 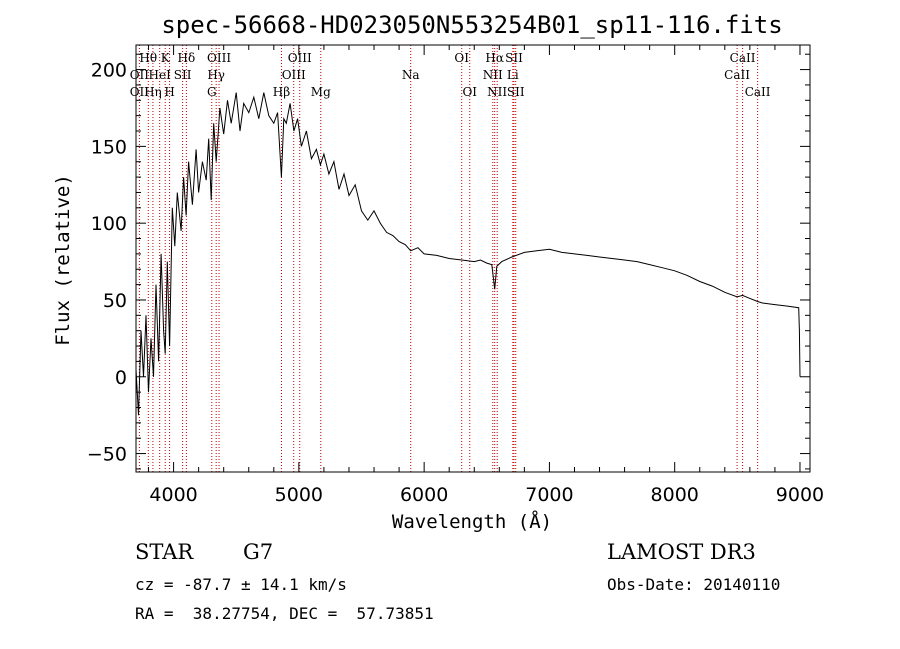 I want to click on line-label: H, so click(x=169, y=92).